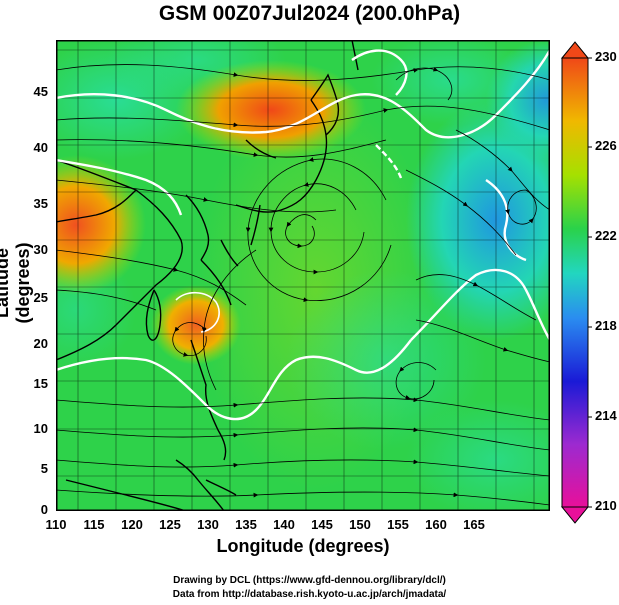 The image size is (619, 605). What do you see at coordinates (606, 325) in the screenshot?
I see `colorbar-tick-label: 218` at bounding box center [606, 325].